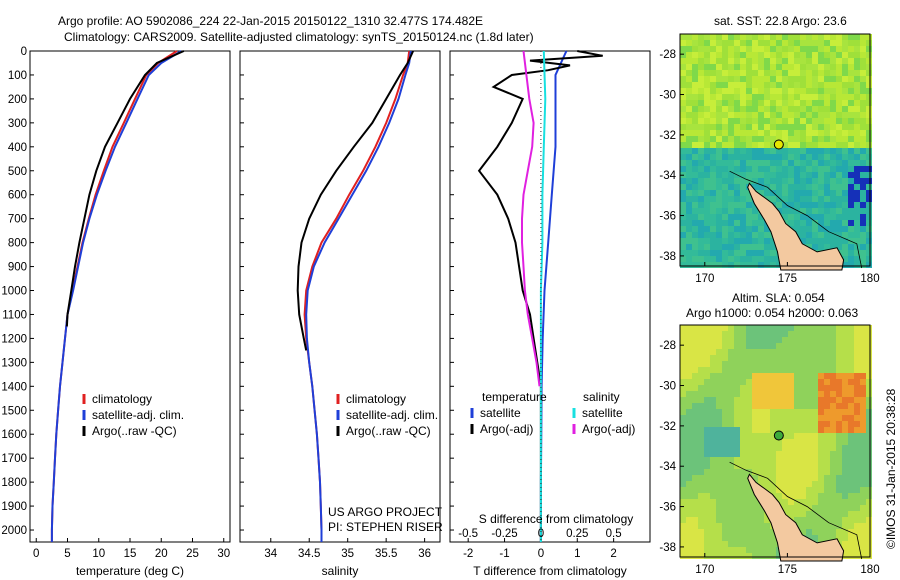  What do you see at coordinates (667, 136) in the screenshot?
I see `map-3-lat-label: -32` at bounding box center [667, 136].